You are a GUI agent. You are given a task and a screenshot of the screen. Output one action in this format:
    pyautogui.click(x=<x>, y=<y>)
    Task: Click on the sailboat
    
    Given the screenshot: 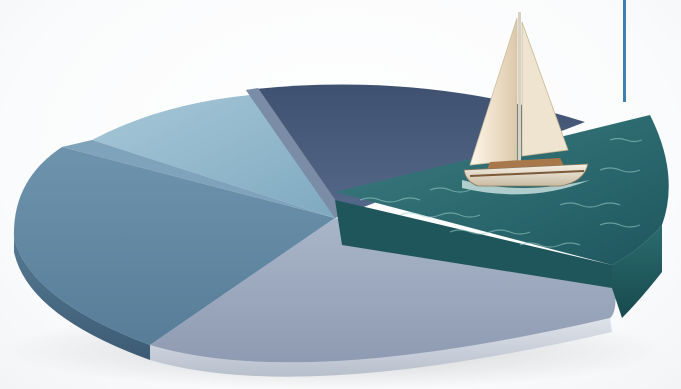 What is the action you would take?
    pyautogui.click(x=526, y=103)
    